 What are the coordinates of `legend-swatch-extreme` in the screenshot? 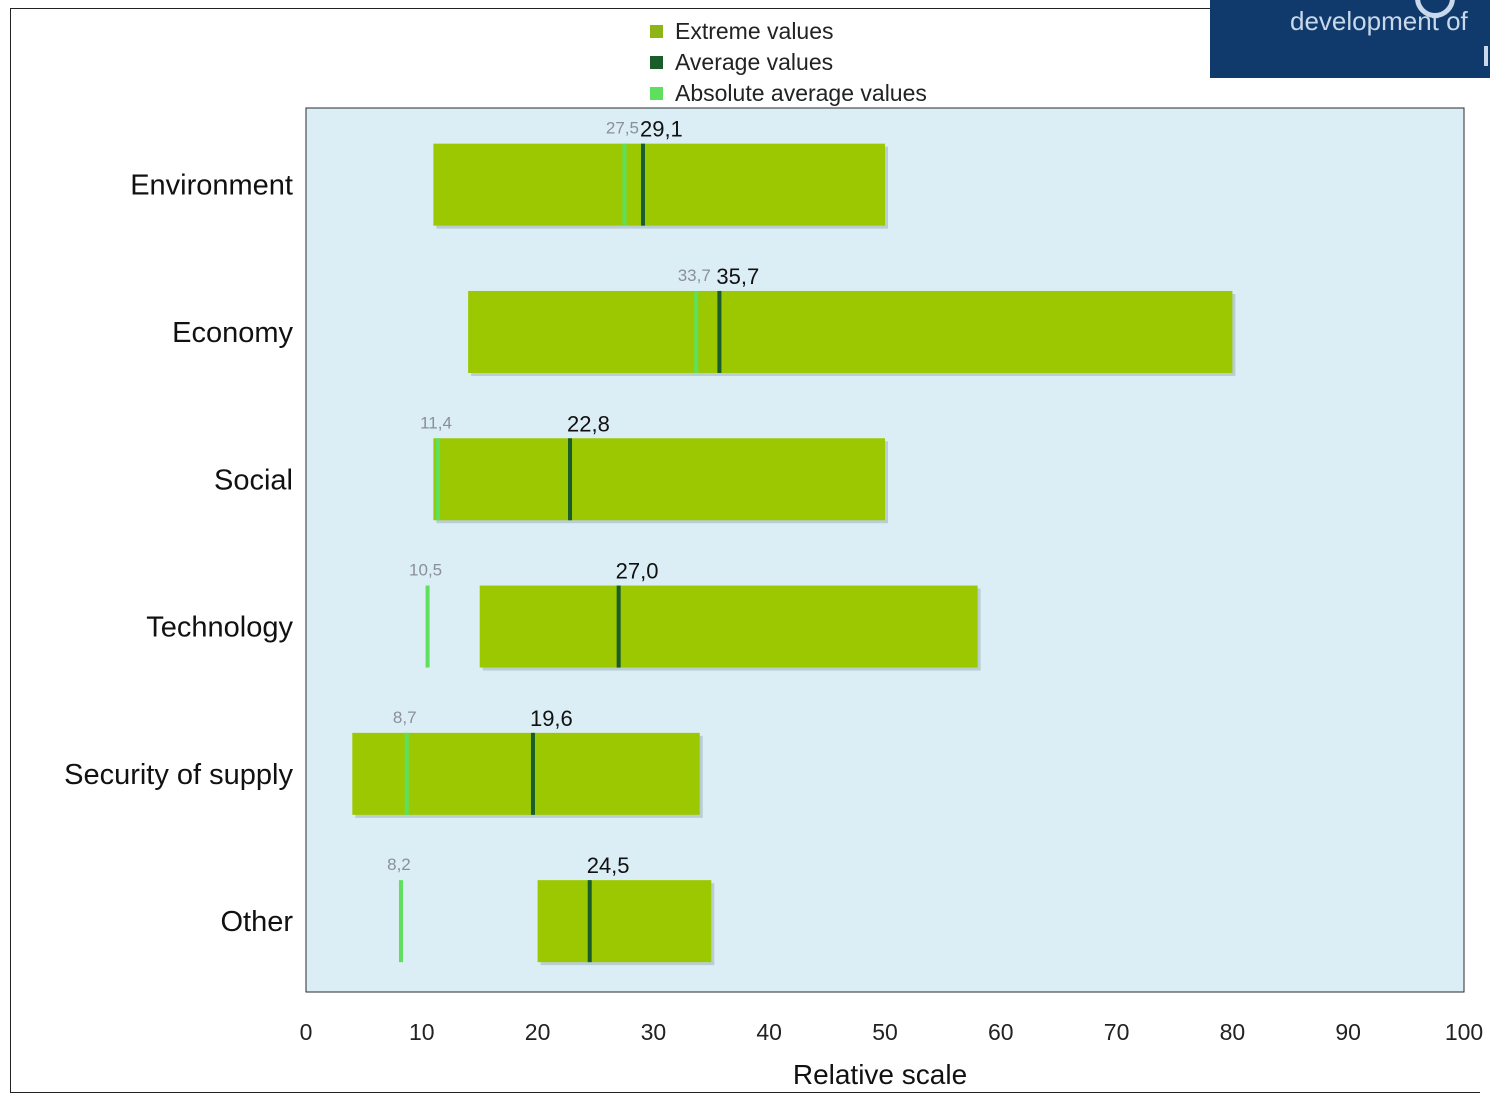 It's located at (656, 31).